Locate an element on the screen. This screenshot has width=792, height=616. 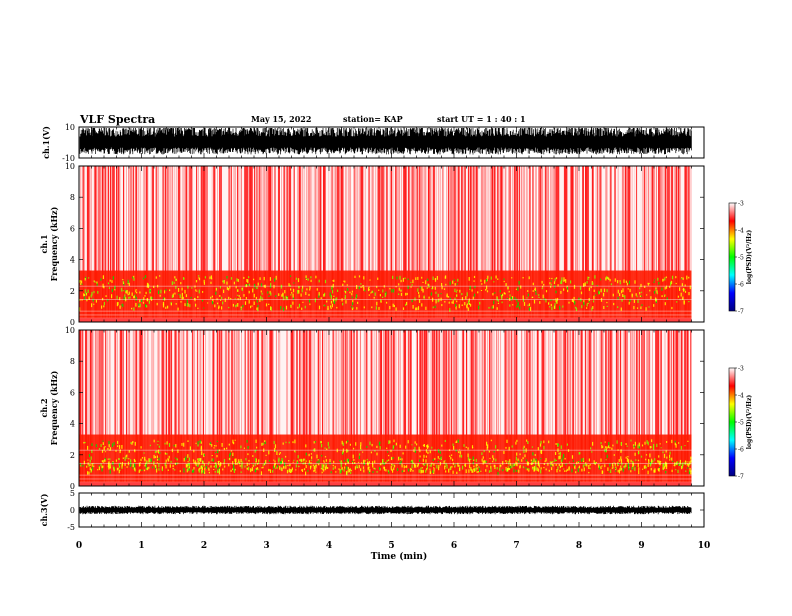
xtick-label-0: 0 is located at coordinates (79, 546).